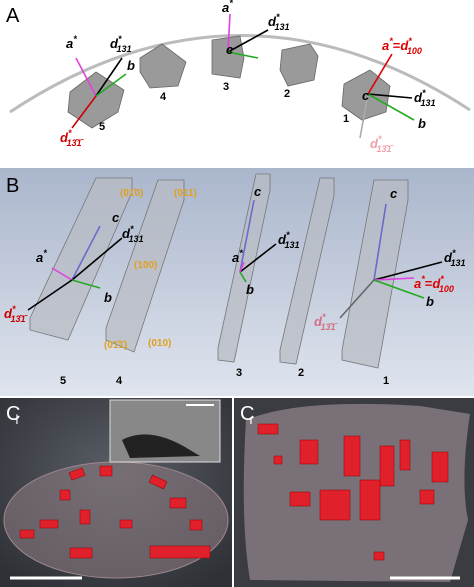  I want to click on vector-label: Cr, so click(247, 415).